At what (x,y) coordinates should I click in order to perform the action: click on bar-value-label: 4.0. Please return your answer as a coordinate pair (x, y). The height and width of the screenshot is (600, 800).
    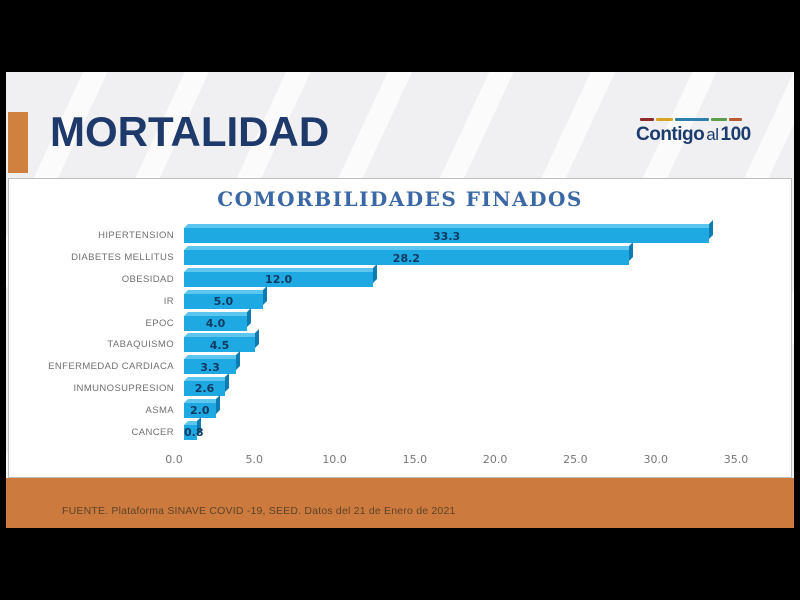
    Looking at the image, I should click on (215, 324).